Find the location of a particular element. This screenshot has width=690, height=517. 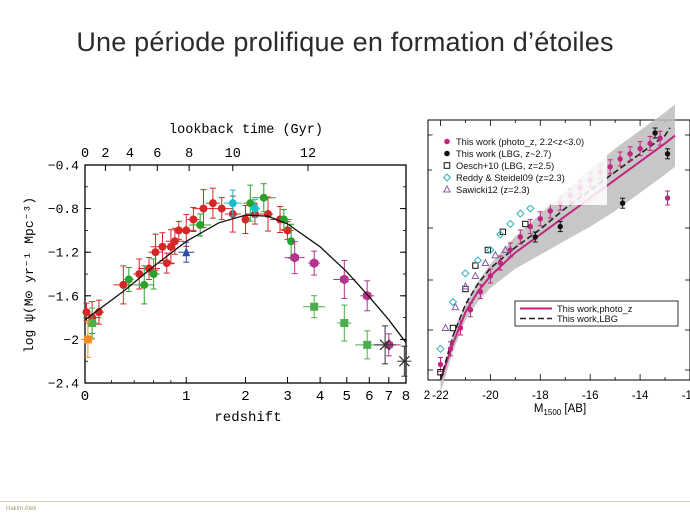

right-x-tick-label: -22 is located at coordinates (440, 396).